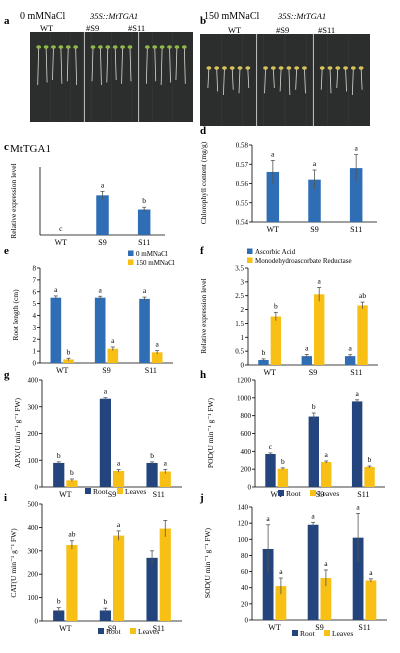 This screenshot has height=653, width=400. Describe the element at coordinates (33, 575) in the screenshot. I see `y-tick-label: 200` at that location.